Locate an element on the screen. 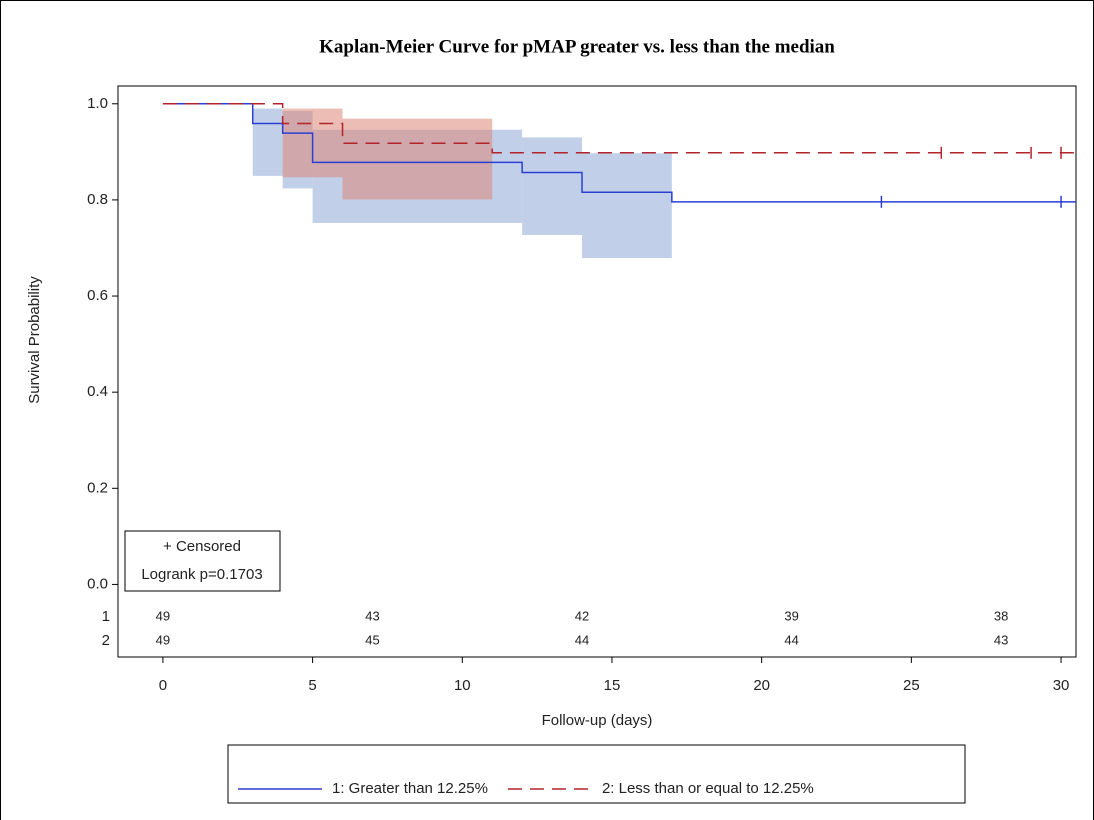 The height and width of the screenshot is (820, 1094). inset-text: Logrank p=0.1703 is located at coordinates (201, 574).